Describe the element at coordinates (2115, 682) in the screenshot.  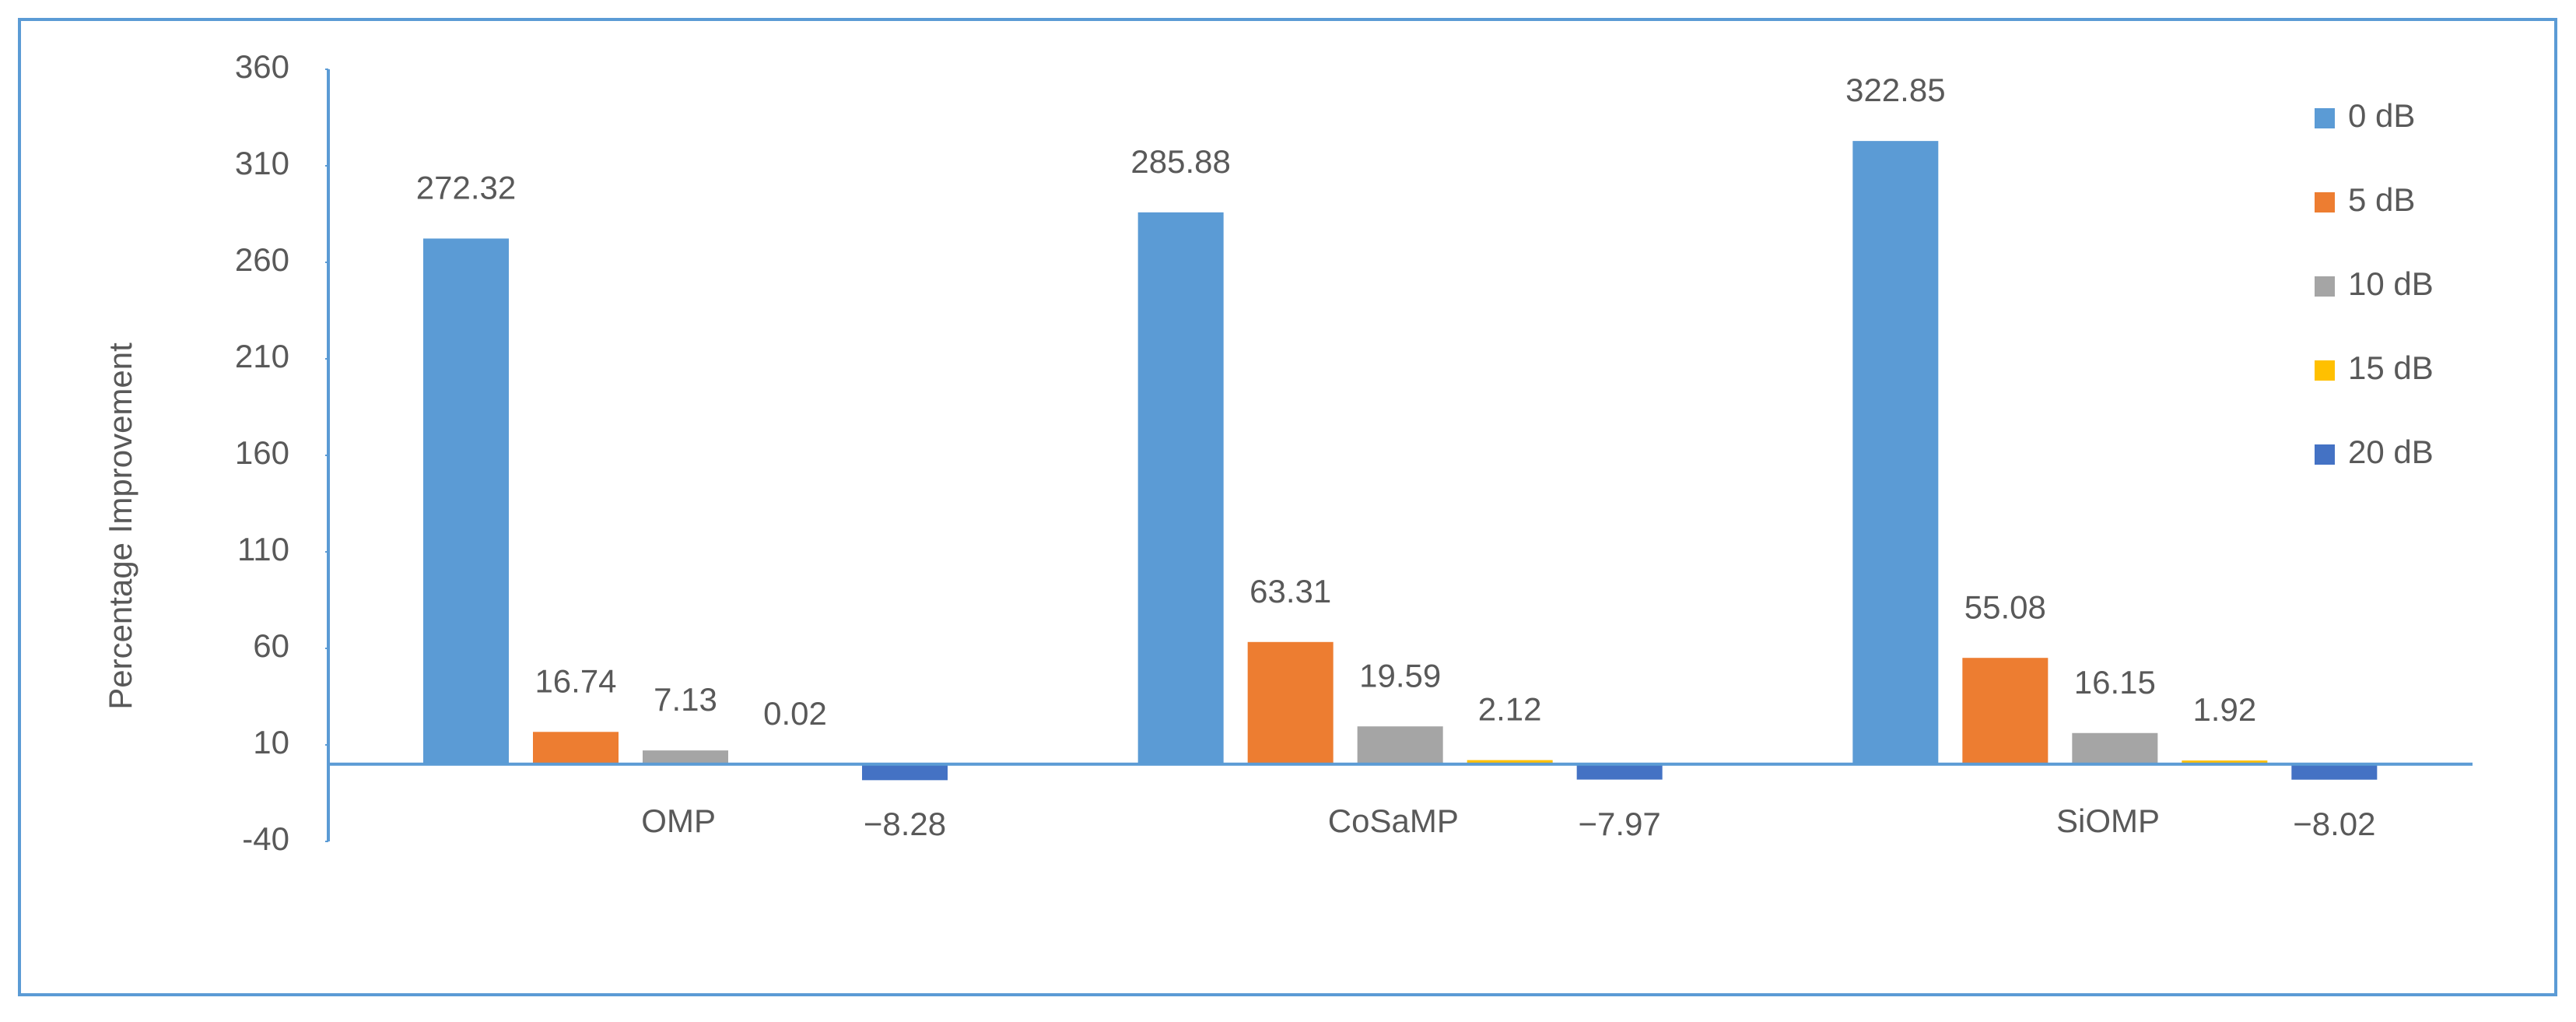
I see `data-label: 16.15` at that location.